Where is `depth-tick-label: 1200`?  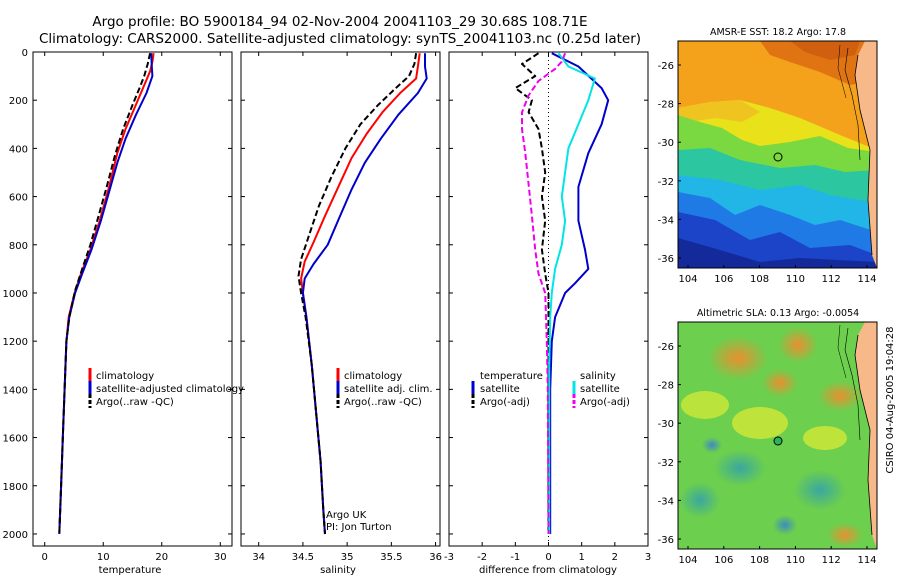
depth-tick-label: 1200 is located at coordinates (15, 342).